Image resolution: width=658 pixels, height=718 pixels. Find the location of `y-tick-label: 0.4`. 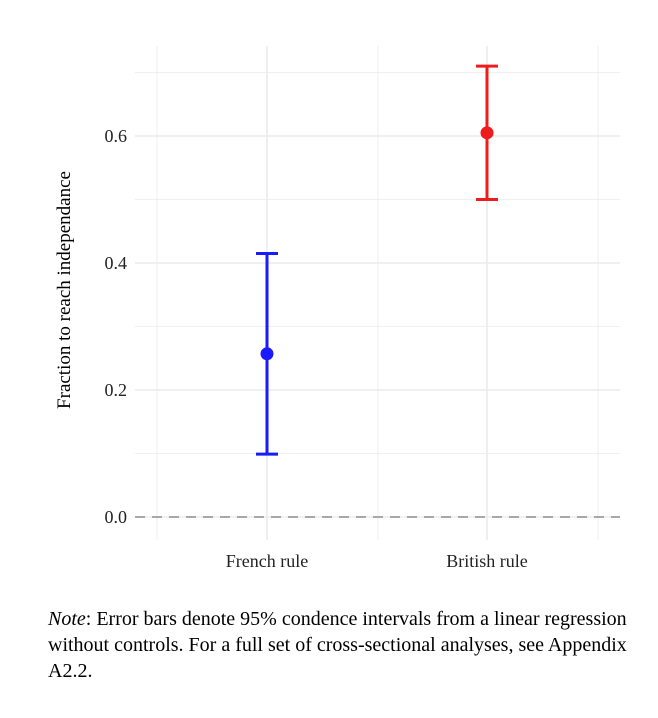

y-tick-label: 0.4 is located at coordinates (116, 263).